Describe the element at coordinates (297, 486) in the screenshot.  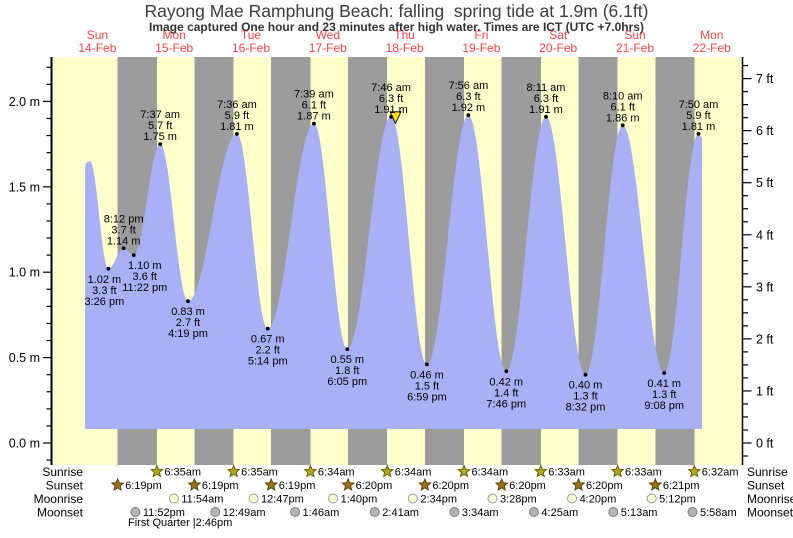
I see `sunset-time: 6:19pm` at that location.